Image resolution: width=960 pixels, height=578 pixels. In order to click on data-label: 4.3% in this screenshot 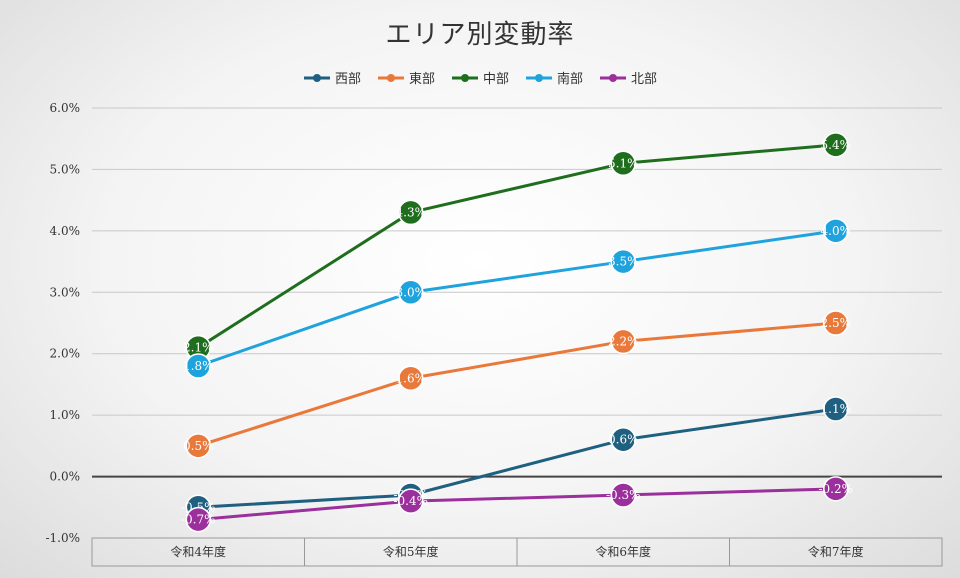, I will do `click(411, 212)`.